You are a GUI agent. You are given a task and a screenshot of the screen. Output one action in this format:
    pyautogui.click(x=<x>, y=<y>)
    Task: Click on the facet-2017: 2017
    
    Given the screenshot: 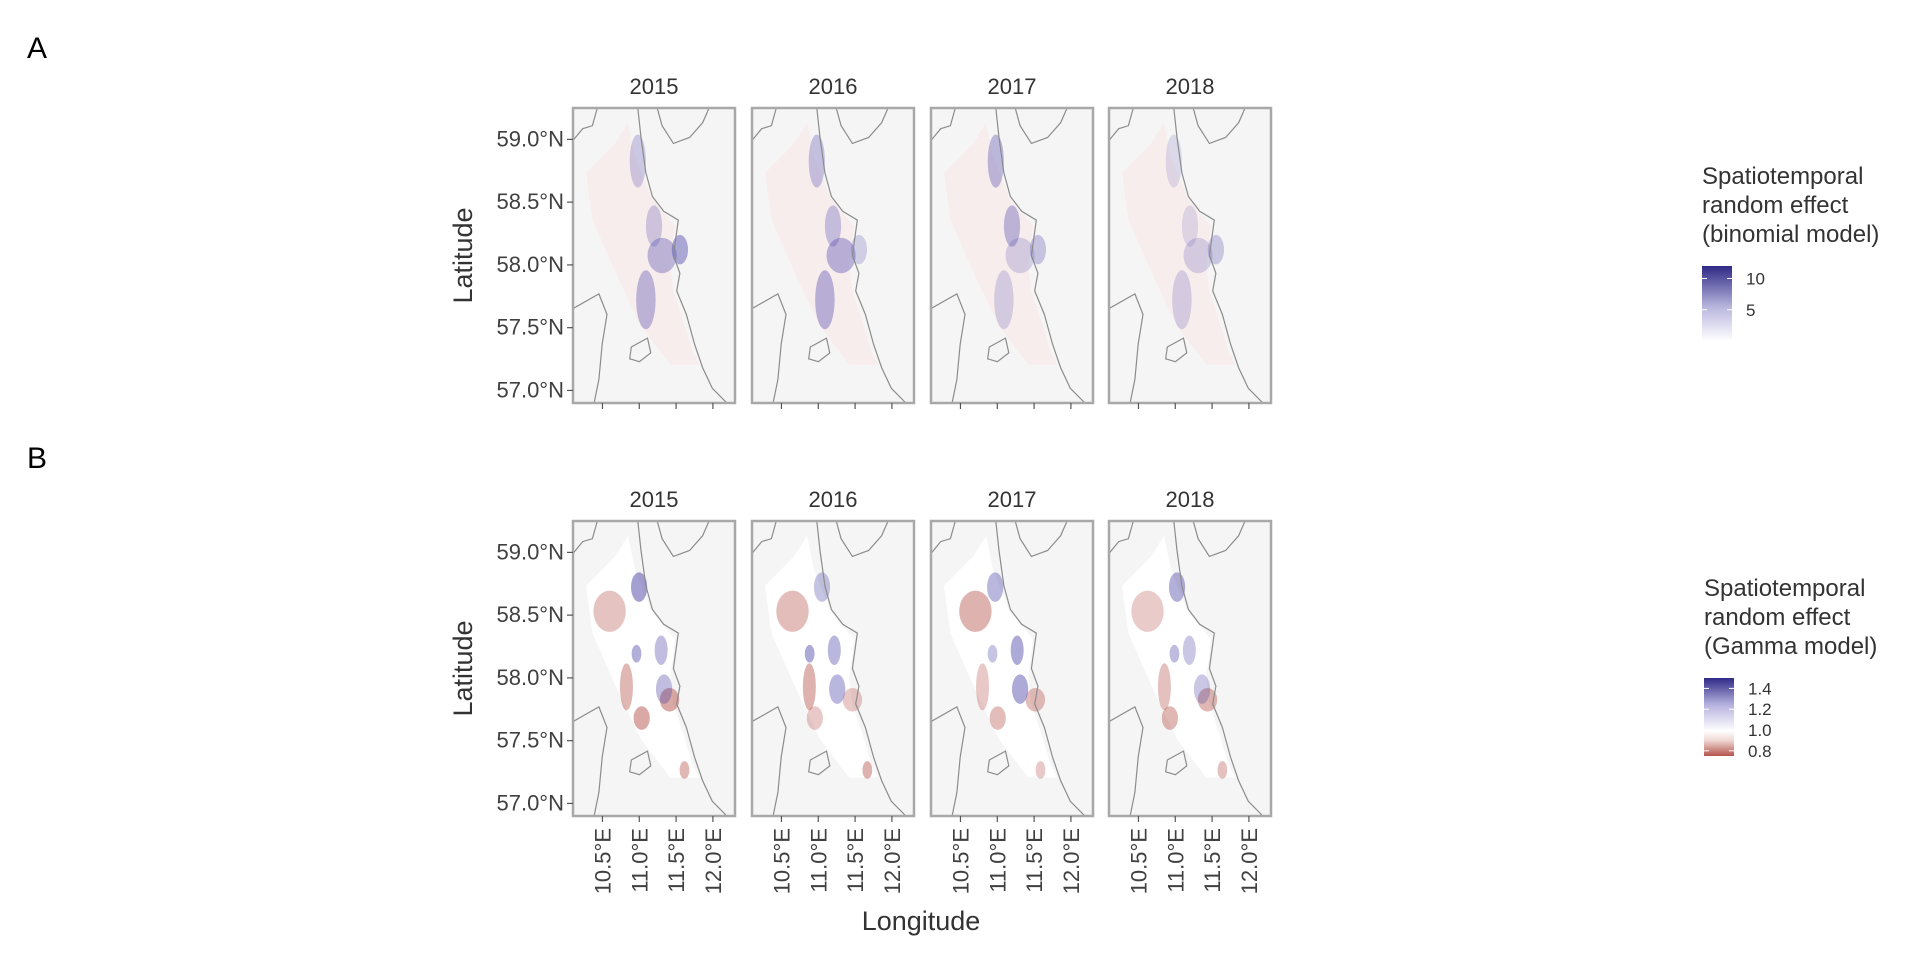 What is the action you would take?
    pyautogui.click(x=1012, y=241)
    